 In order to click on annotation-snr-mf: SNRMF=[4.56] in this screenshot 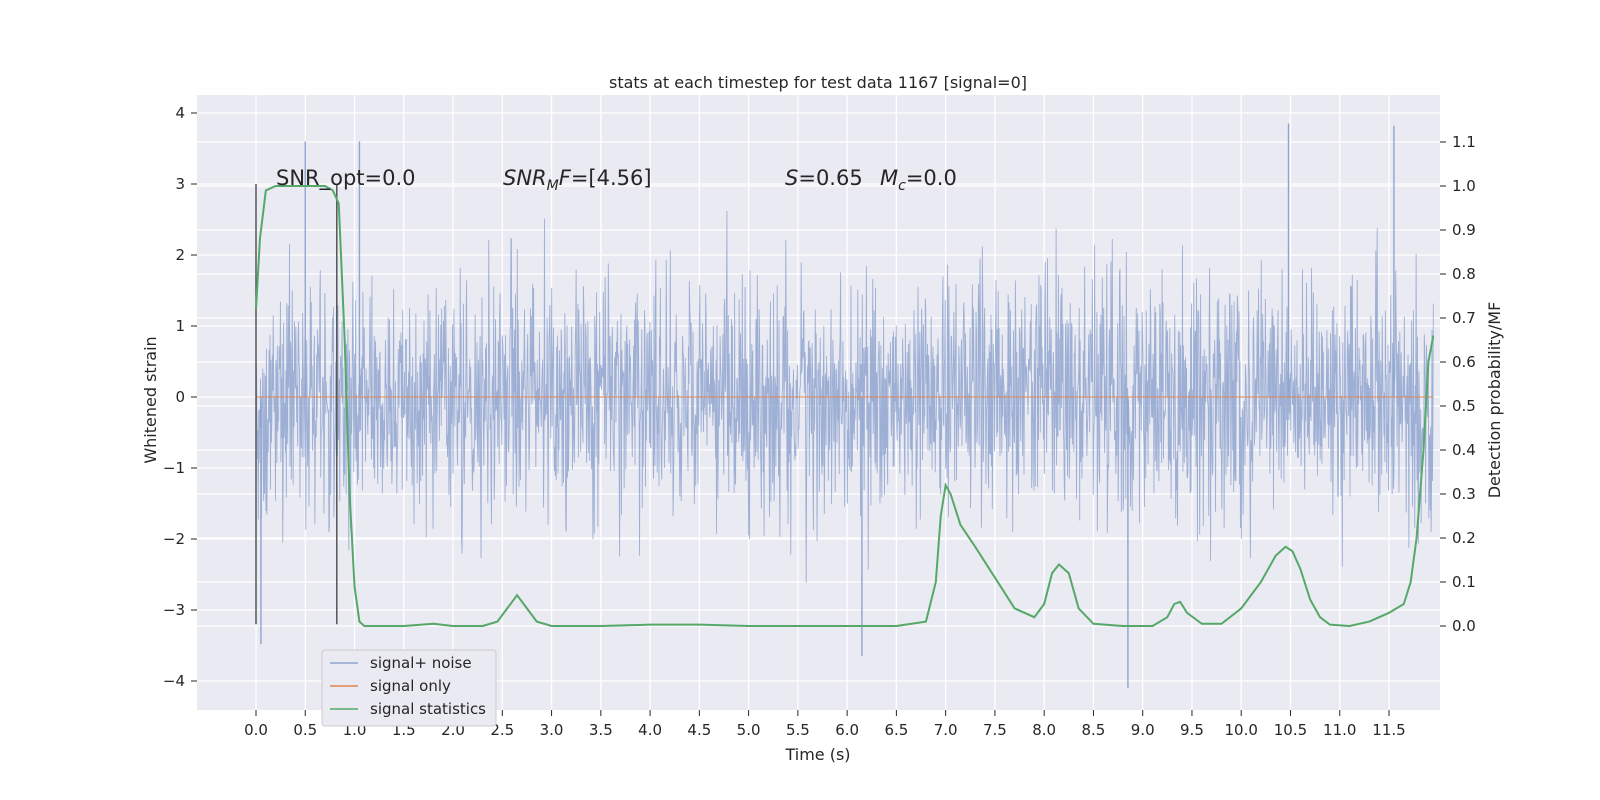, I will do `click(577, 180)`.